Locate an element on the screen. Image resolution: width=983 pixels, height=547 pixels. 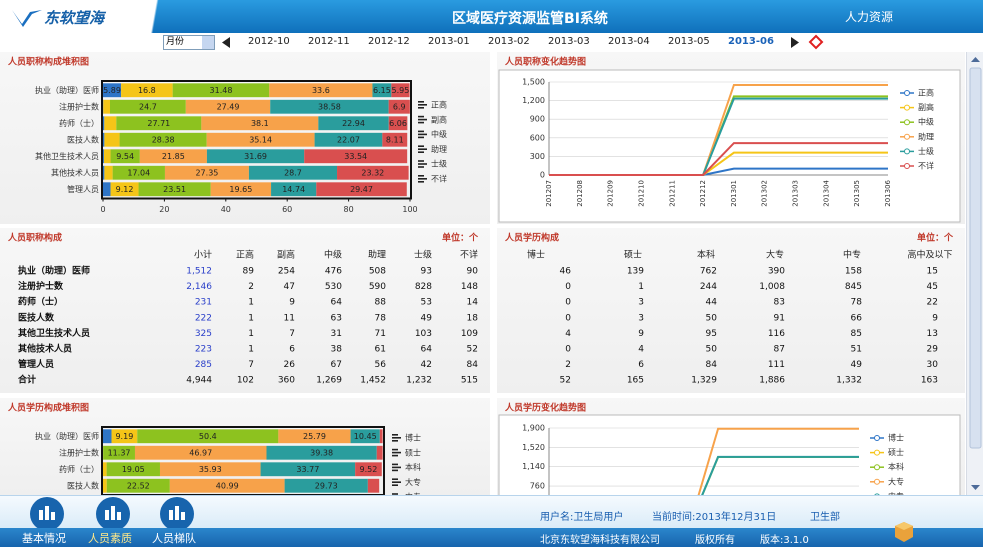
table-cell: 285 is located at coordinates (203, 365).